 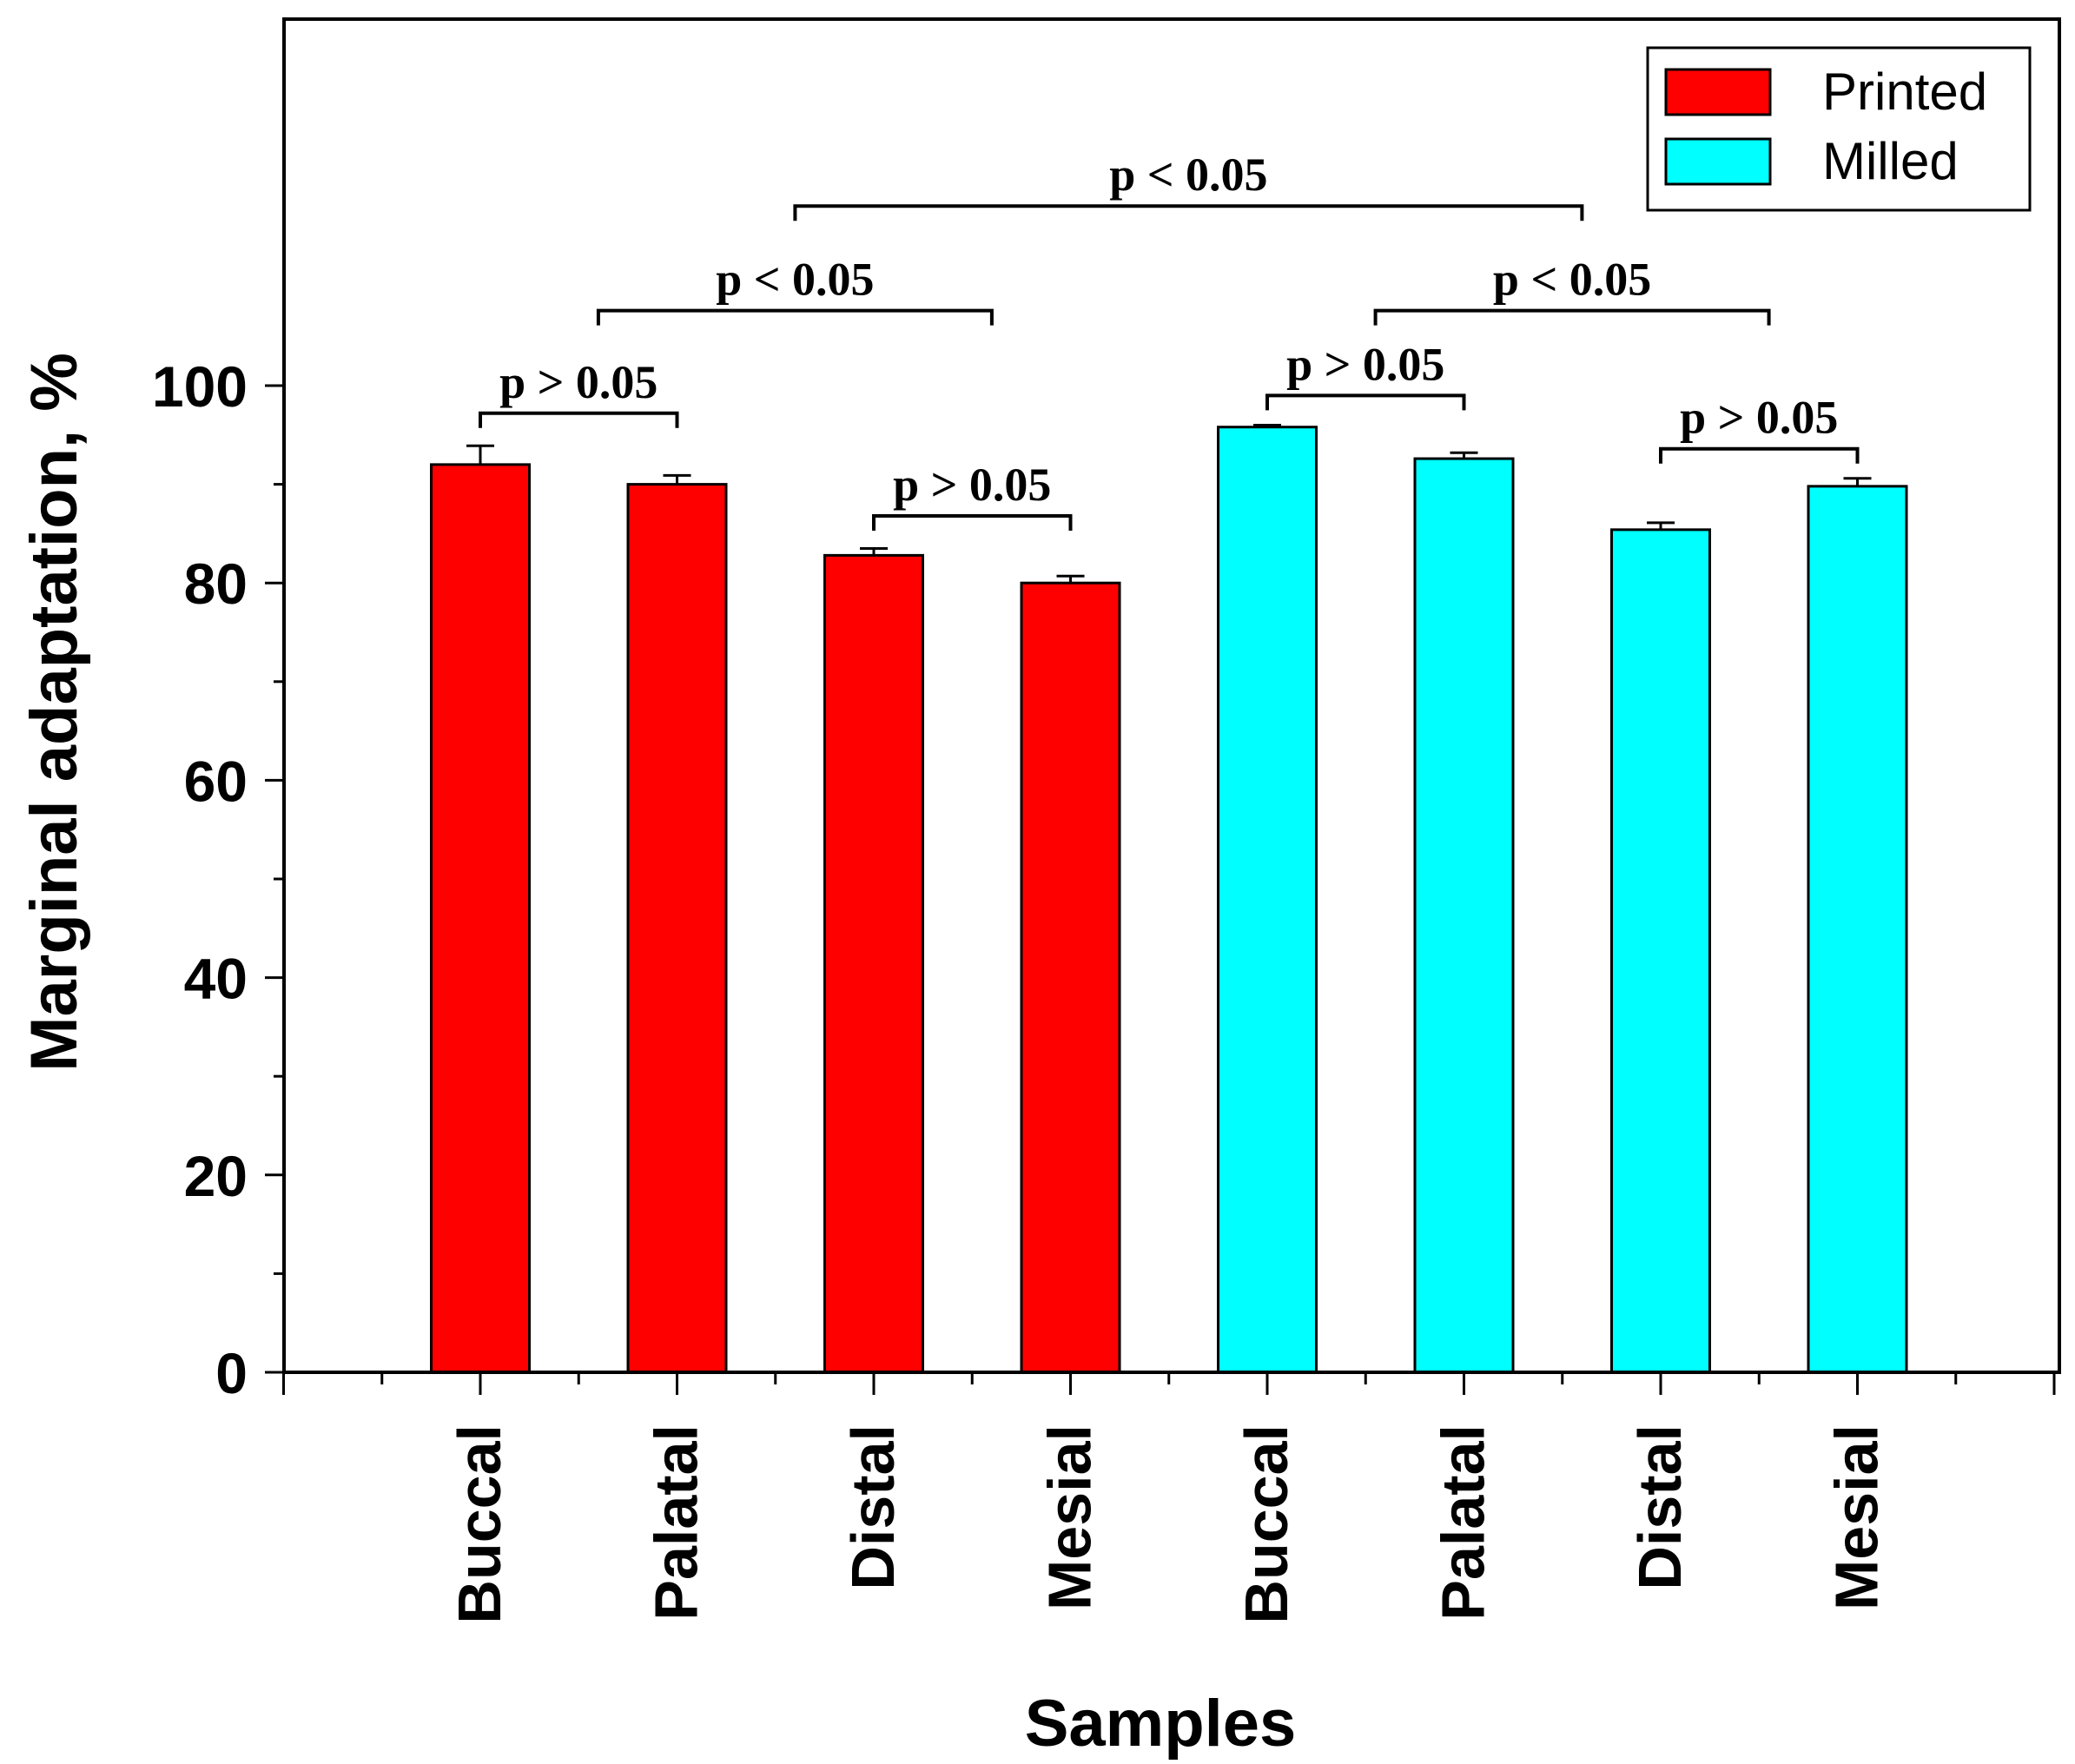 I want to click on legend-label-milled: Milled, so click(x=1891, y=161).